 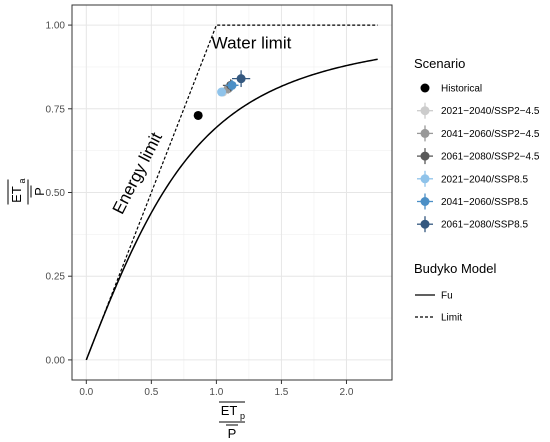 What do you see at coordinates (56, 193) in the screenshot?
I see `y-tick-label: 0.50` at bounding box center [56, 193].